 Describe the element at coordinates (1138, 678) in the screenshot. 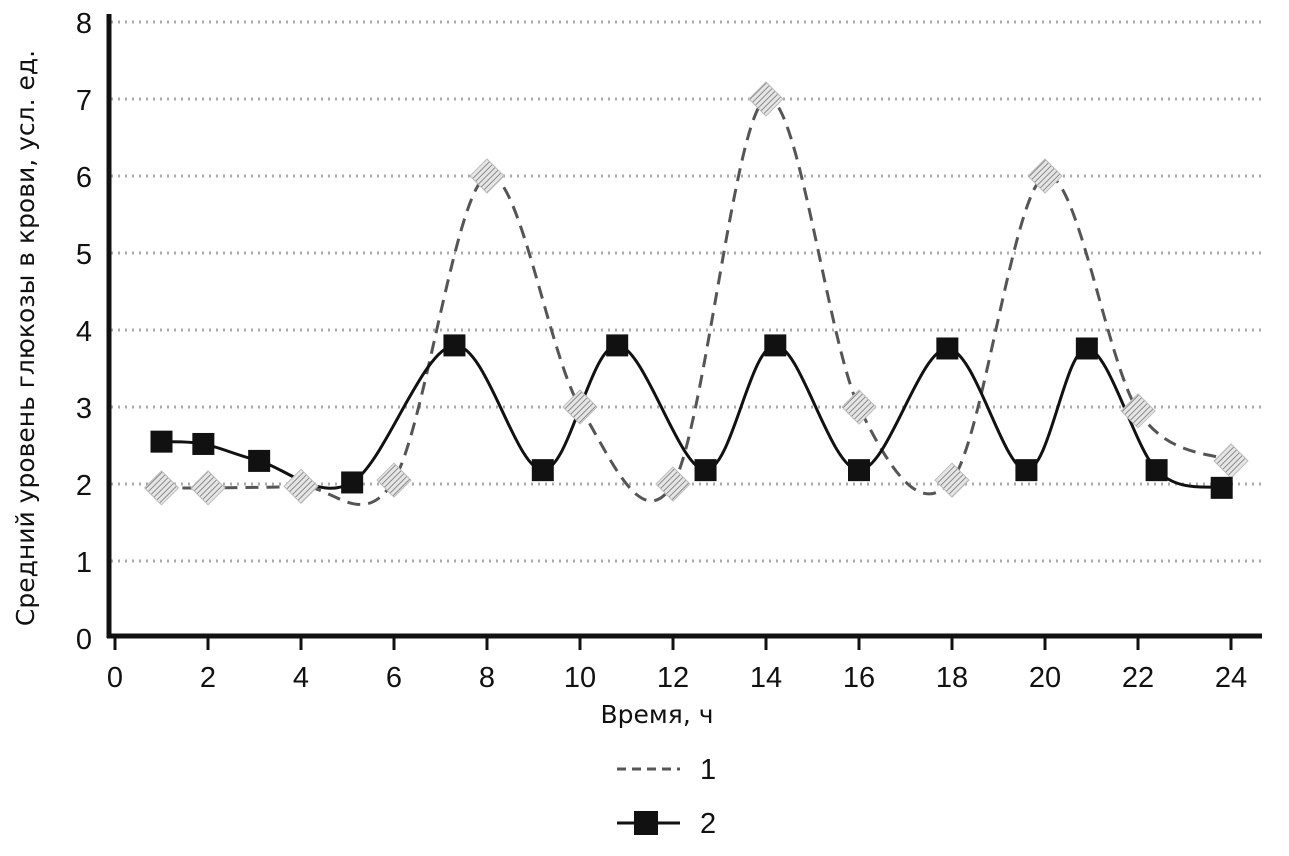

I see `x-tick-label: 22` at that location.